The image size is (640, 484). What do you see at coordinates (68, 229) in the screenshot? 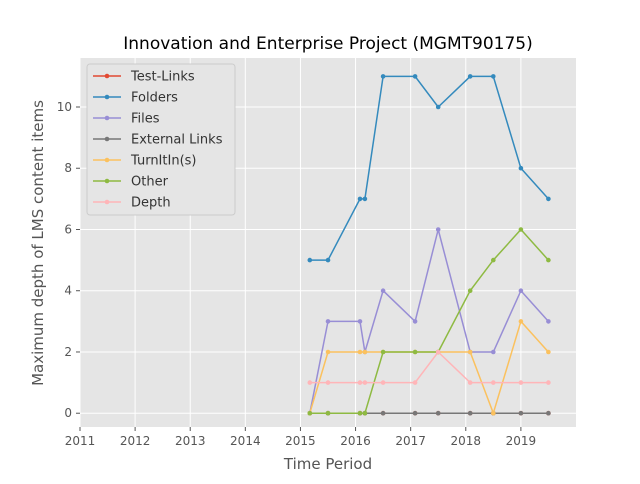
I see `y-tick-label: 6` at bounding box center [68, 229].